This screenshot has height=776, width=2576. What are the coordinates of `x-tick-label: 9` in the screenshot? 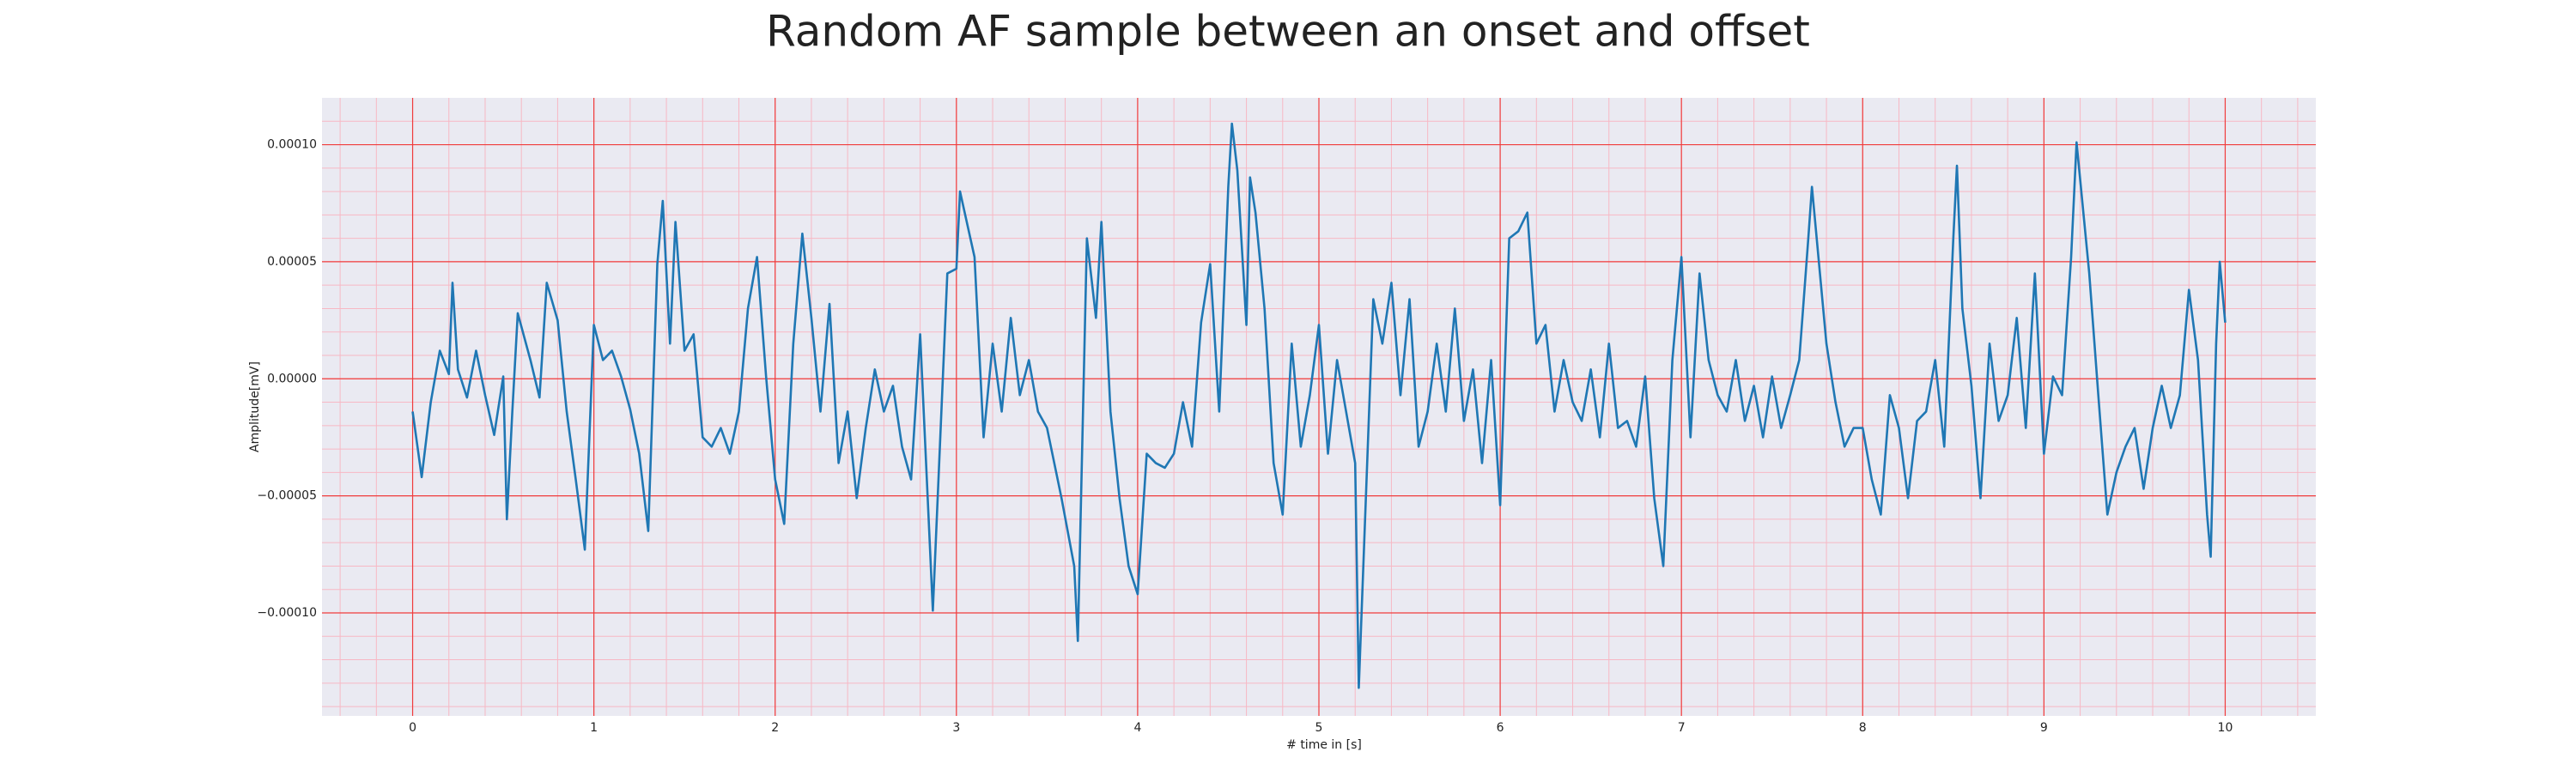 It's located at (2044, 728).